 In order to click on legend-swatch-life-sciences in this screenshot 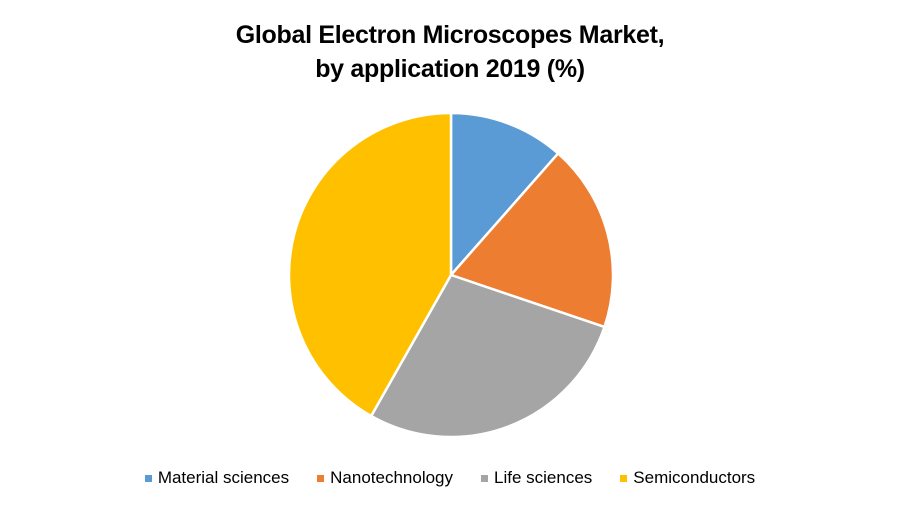, I will do `click(485, 478)`.